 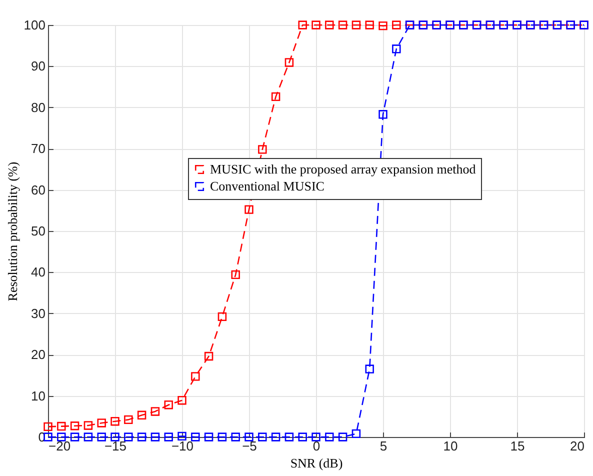 What do you see at coordinates (38, 396) in the screenshot?
I see `y-tick-label: 10` at bounding box center [38, 396].